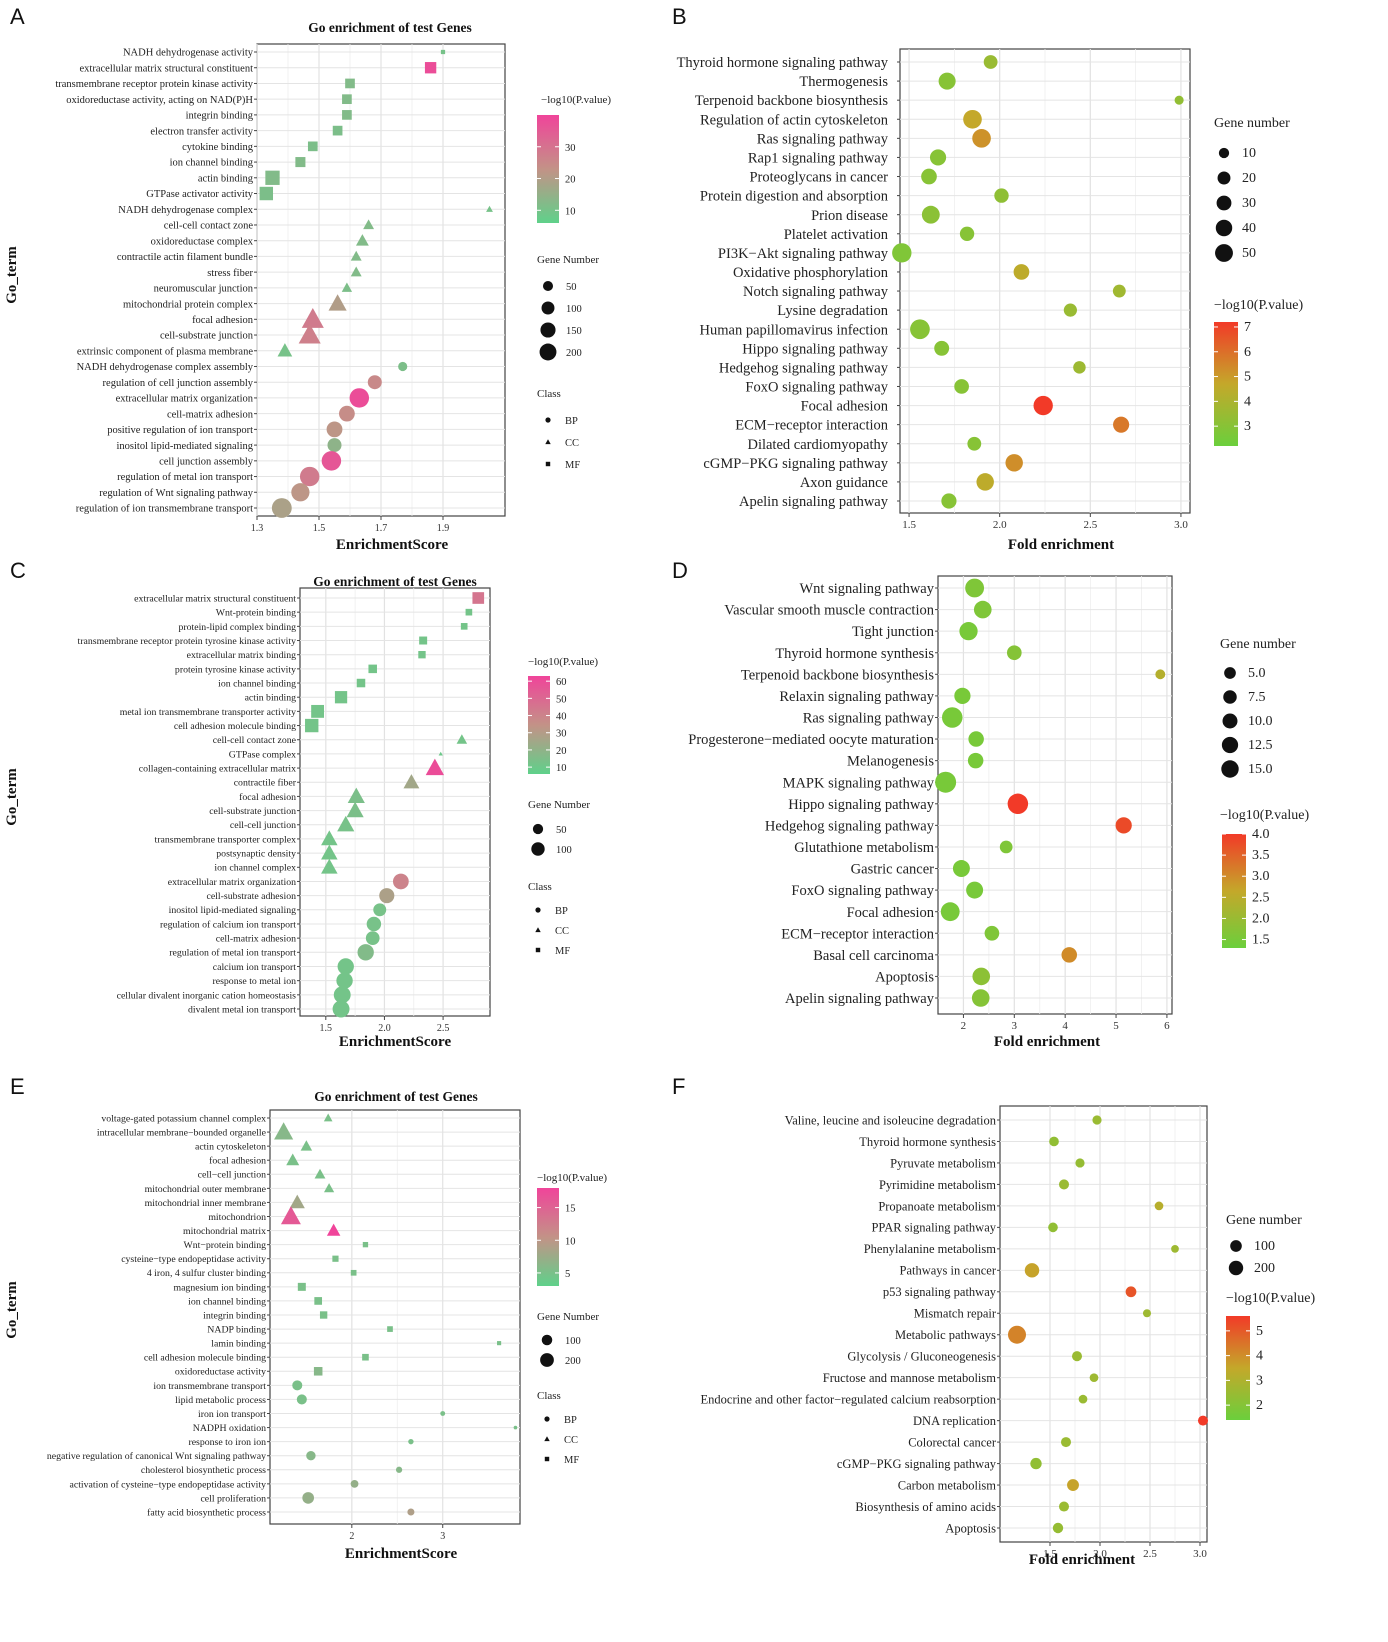 Image resolution: width=1388 pixels, height=1642 pixels. What do you see at coordinates (570, 1241) in the screenshot?
I see `colorbar-tick-label: 10` at bounding box center [570, 1241].